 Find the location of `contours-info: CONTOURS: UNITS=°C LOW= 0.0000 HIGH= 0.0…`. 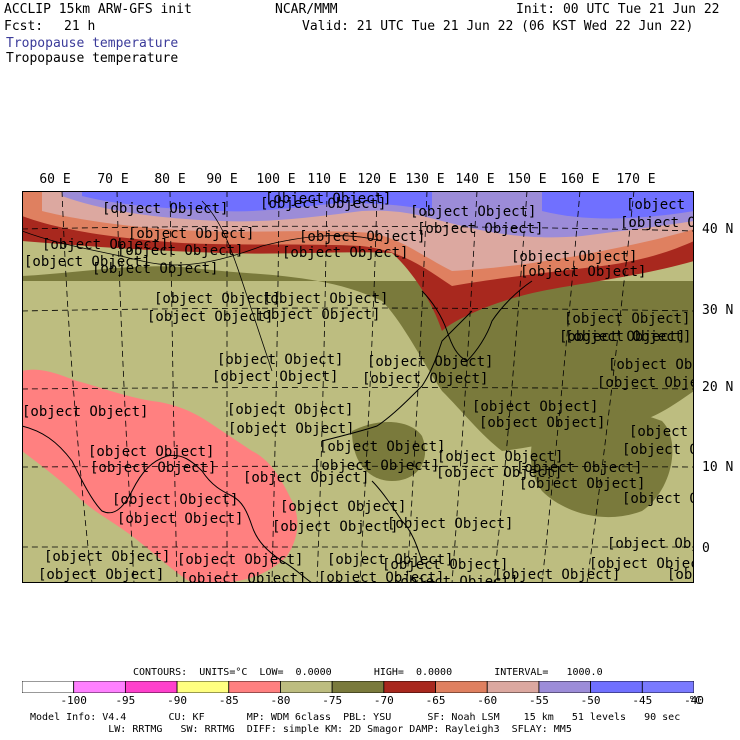

contours-info: CONTOURS: UNITS=°C LOW= 0.0000 HIGH= 0.0… is located at coordinates (368, 672).